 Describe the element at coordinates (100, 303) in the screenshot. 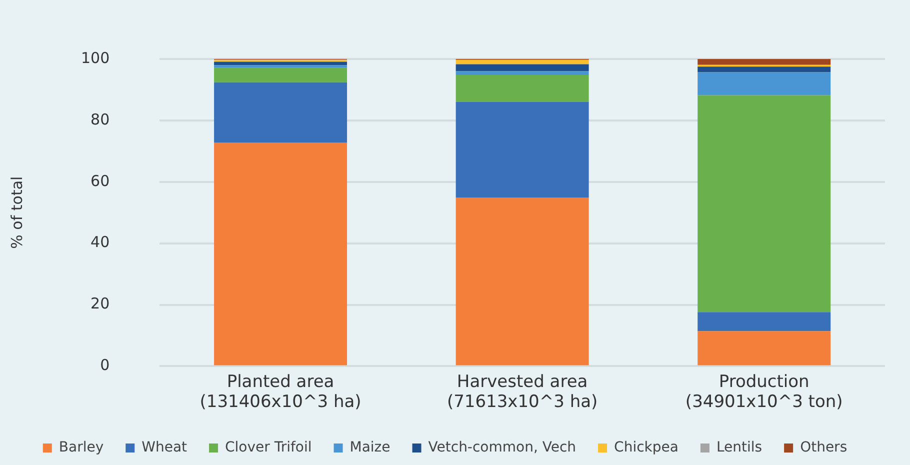

I see `y-tick-label: 20` at that location.